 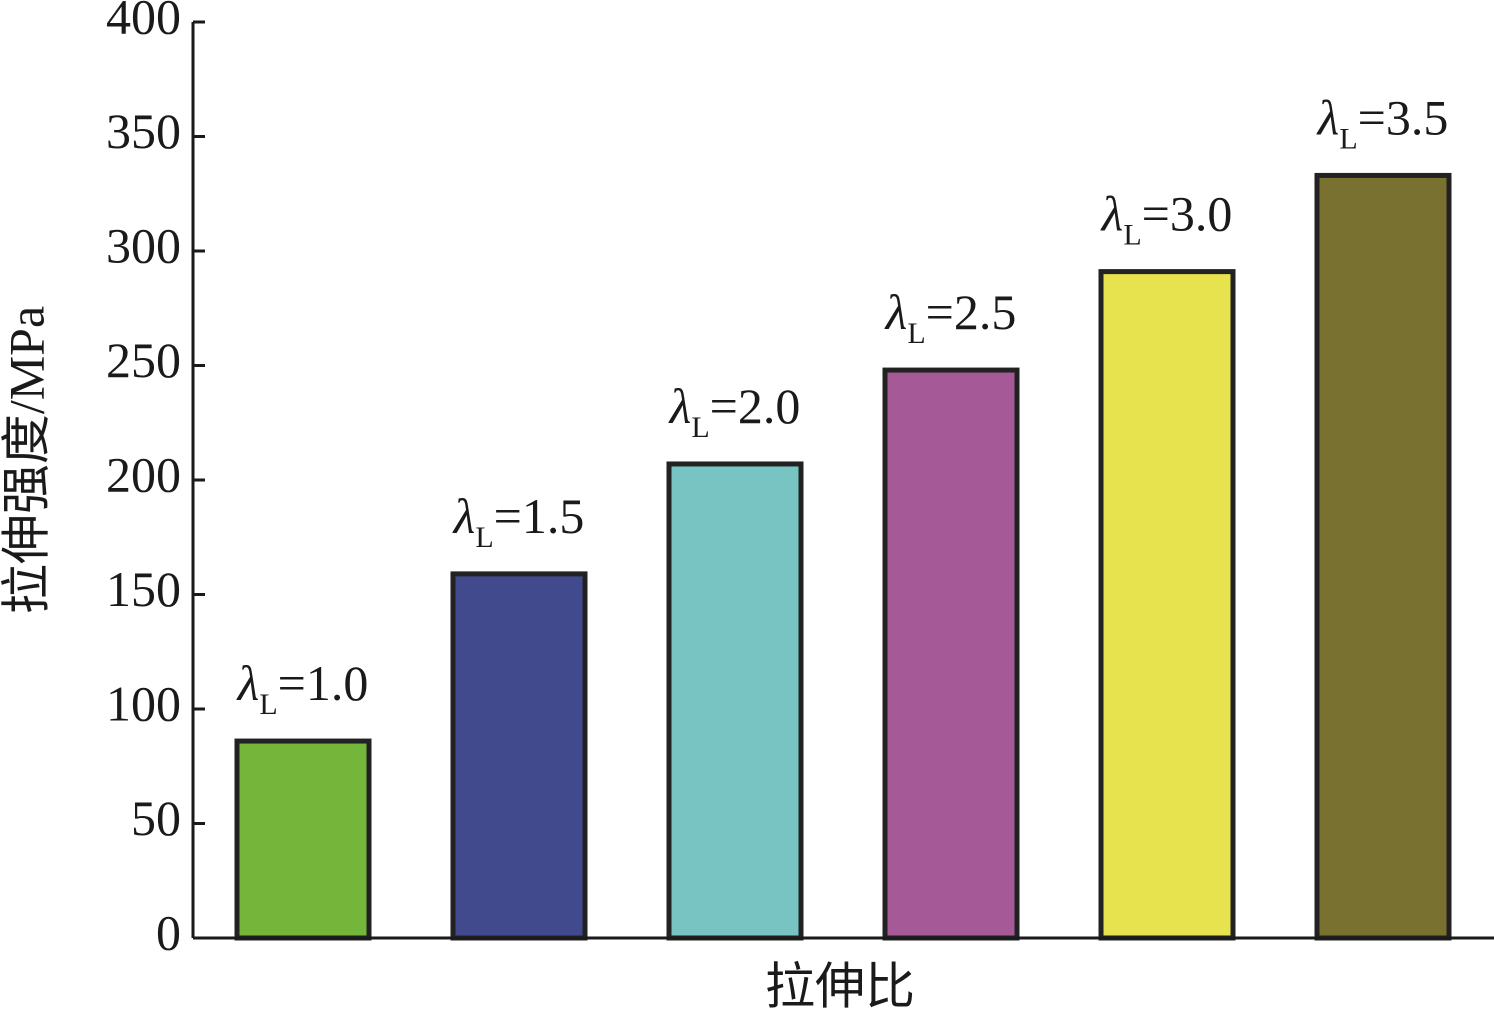 What do you see at coordinates (143, 474) in the screenshot?
I see `y-tick-label: 200` at bounding box center [143, 474].